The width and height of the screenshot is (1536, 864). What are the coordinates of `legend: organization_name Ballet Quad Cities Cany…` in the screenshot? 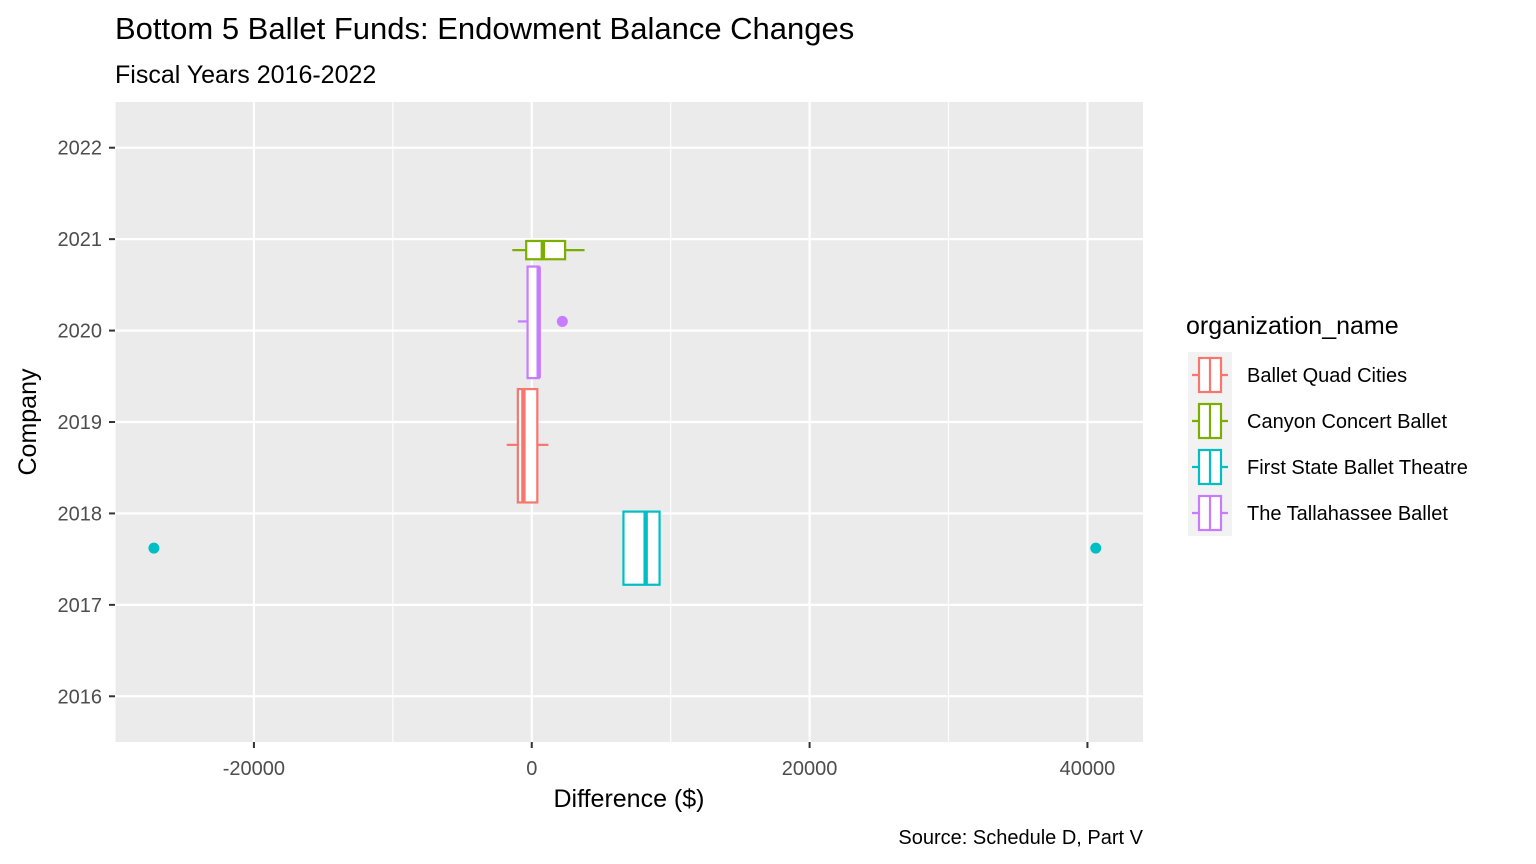 It's located at (1327, 424).